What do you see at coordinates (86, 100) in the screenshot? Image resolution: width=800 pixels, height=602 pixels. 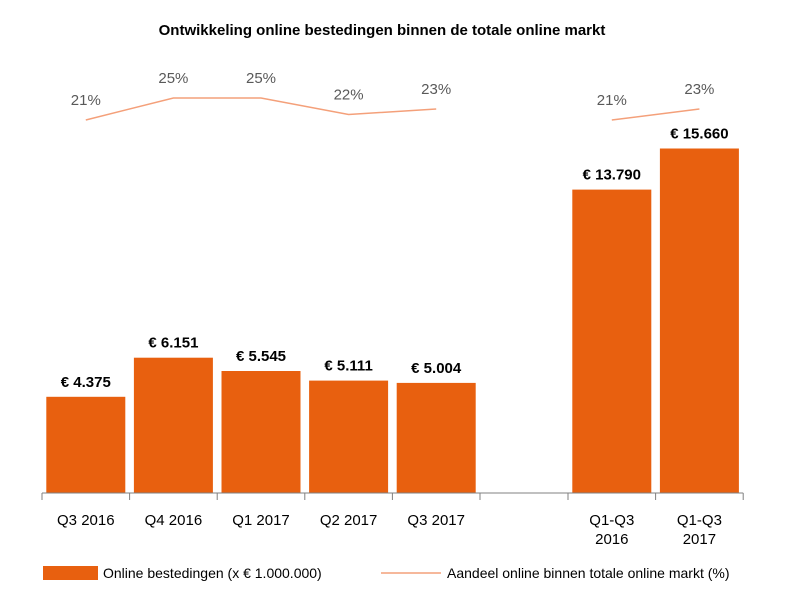 I see `share-label-0: 21%` at bounding box center [86, 100].